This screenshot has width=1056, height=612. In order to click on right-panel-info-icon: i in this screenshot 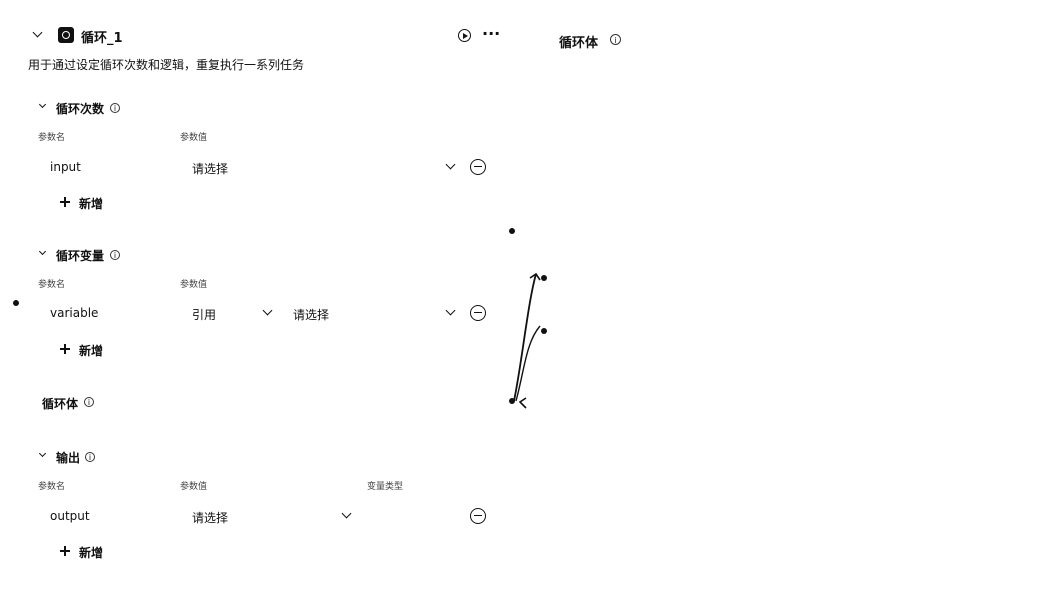, I will do `click(615, 39)`.